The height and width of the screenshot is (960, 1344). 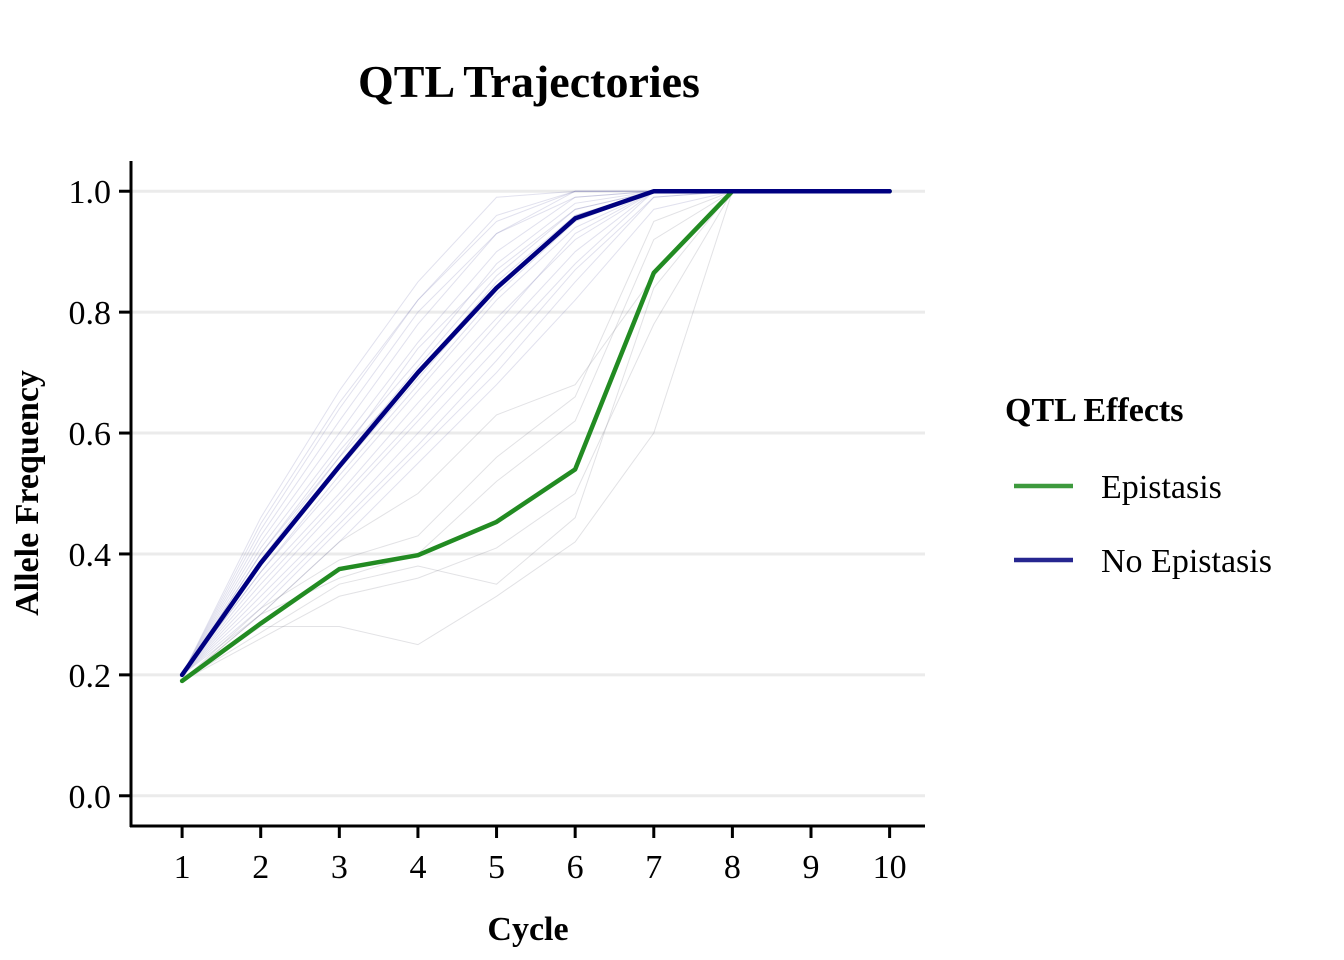 What do you see at coordinates (811, 867) in the screenshot?
I see `x-tick-label: 9` at bounding box center [811, 867].